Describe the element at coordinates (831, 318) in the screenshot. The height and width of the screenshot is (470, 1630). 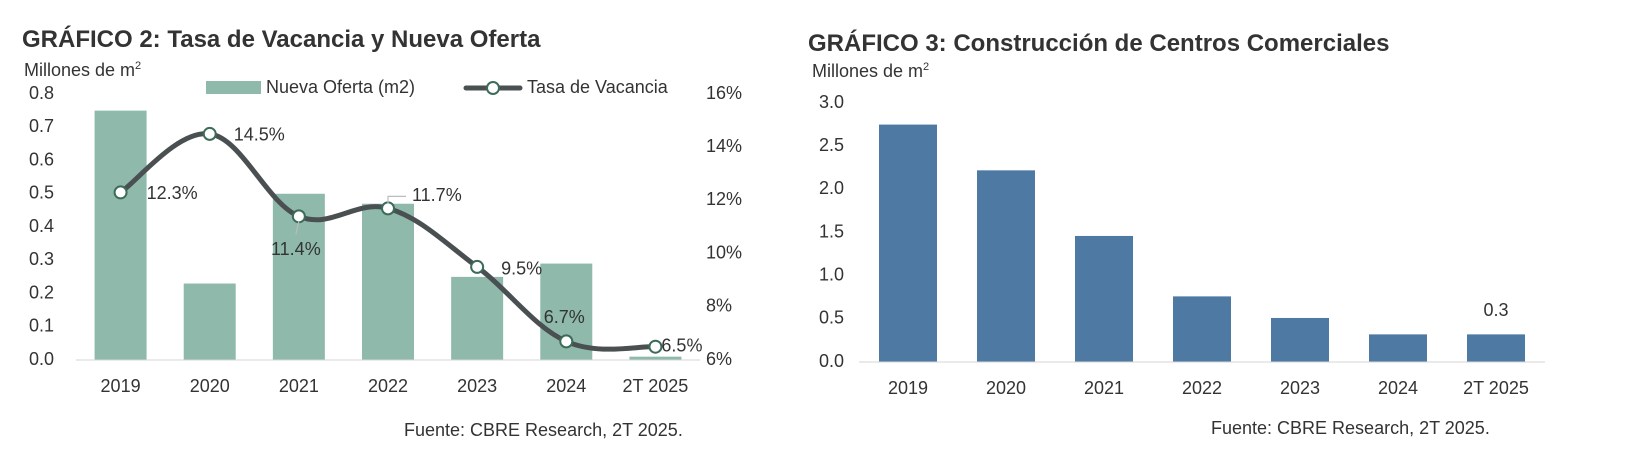
I see `y-tick-label: 0.5` at that location.